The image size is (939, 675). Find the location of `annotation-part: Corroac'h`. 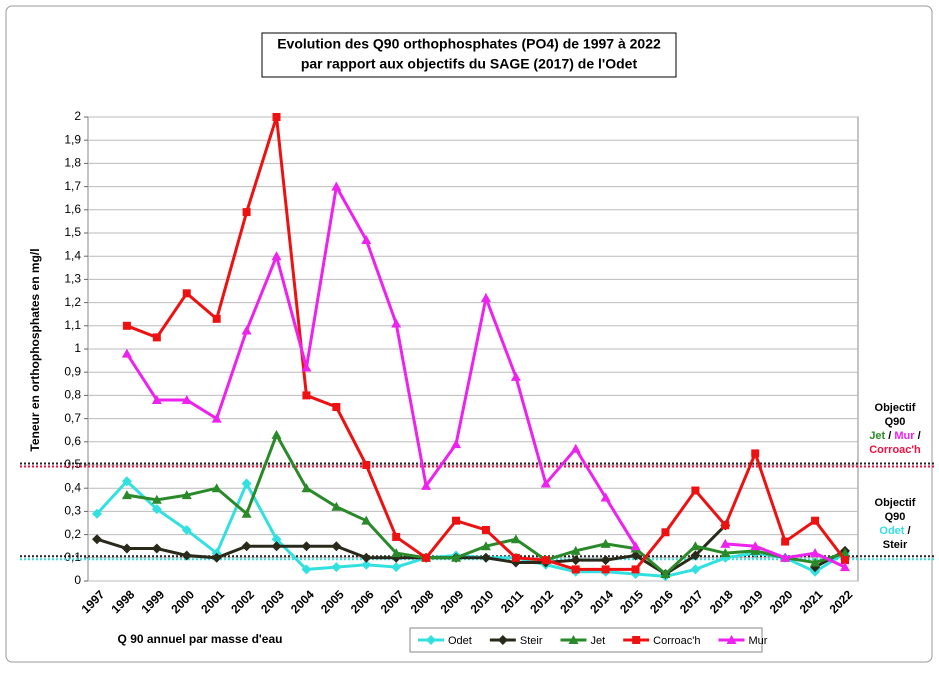

annotation-part: Corroac'h is located at coordinates (895, 450).